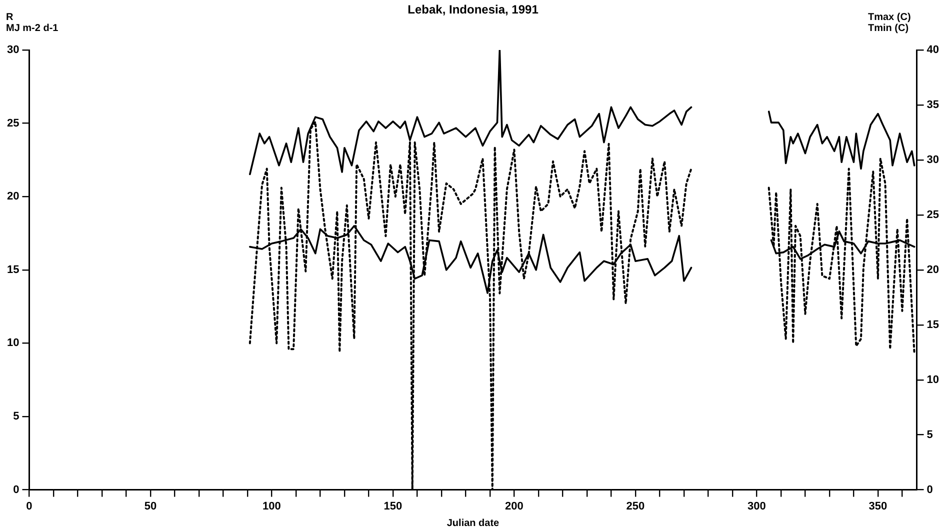 The width and height of the screenshot is (946, 532). I want to click on x-axis-title: Julian date, so click(473, 523).